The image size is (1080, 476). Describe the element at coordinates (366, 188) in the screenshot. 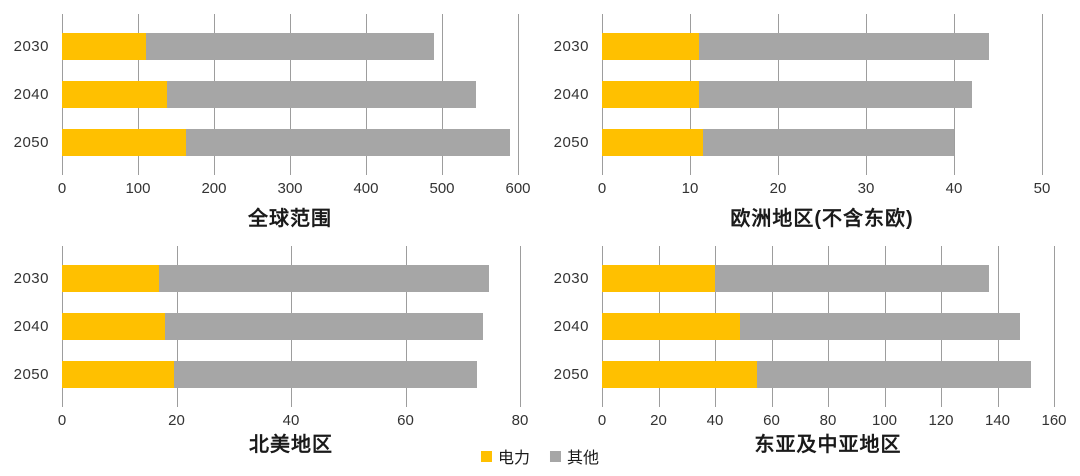

I see `x-tick-label: 400` at that location.